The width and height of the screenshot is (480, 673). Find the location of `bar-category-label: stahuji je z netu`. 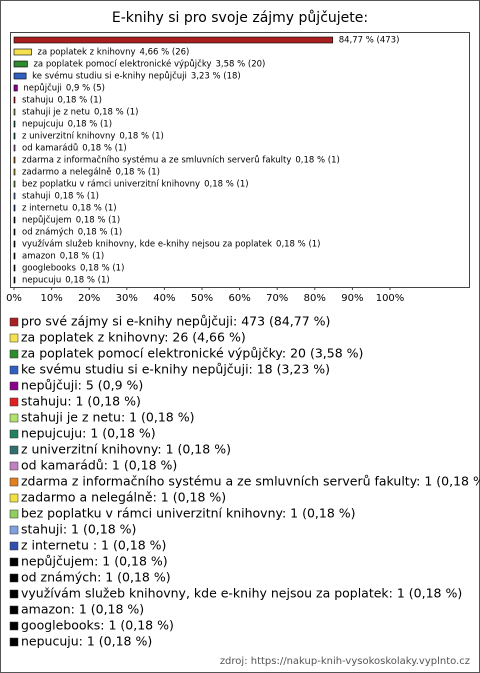

bar-category-label: stahuji je z netu is located at coordinates (56, 113).